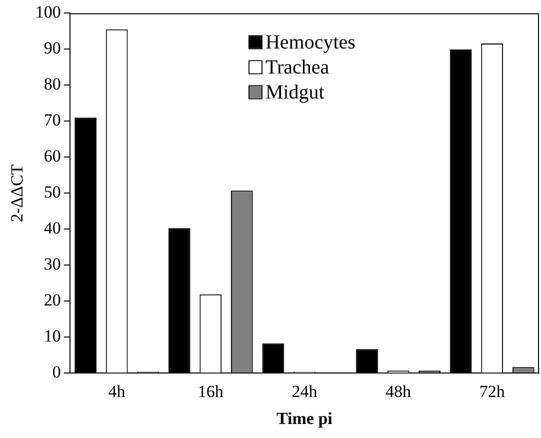 The width and height of the screenshot is (541, 438). What do you see at coordinates (52, 192) in the screenshot?
I see `y-tick-label: 50` at bounding box center [52, 192].